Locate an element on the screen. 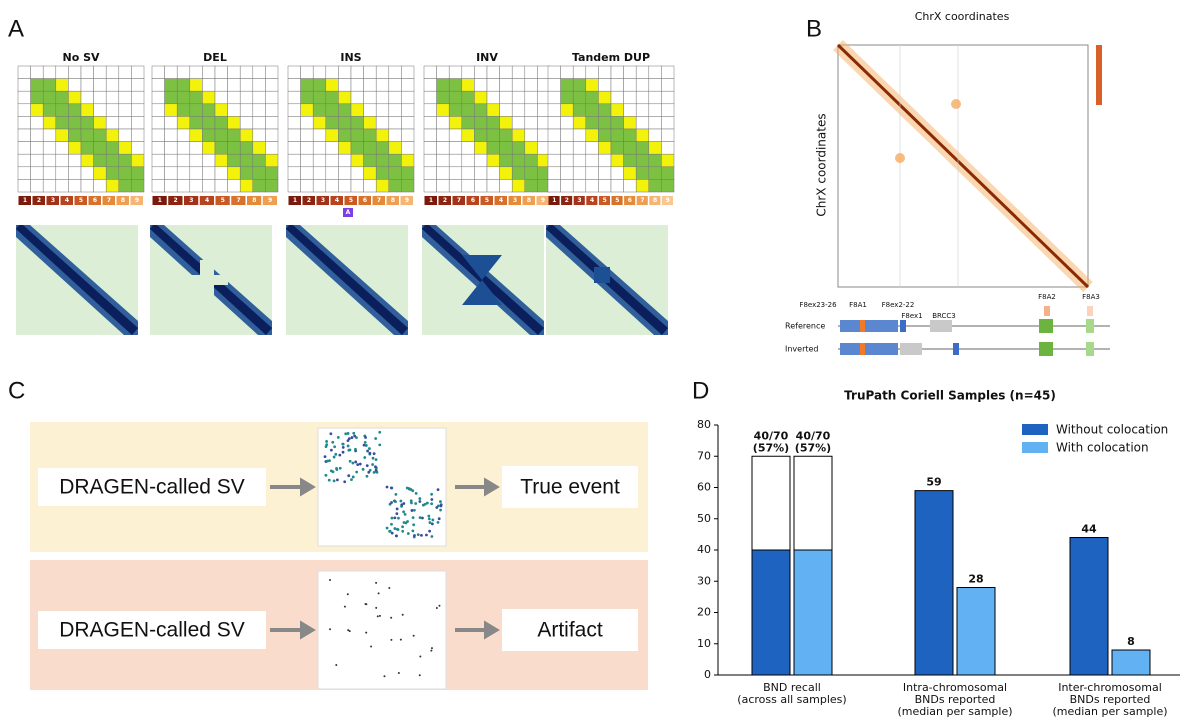  y-tick-label: 70 is located at coordinates (704, 455).